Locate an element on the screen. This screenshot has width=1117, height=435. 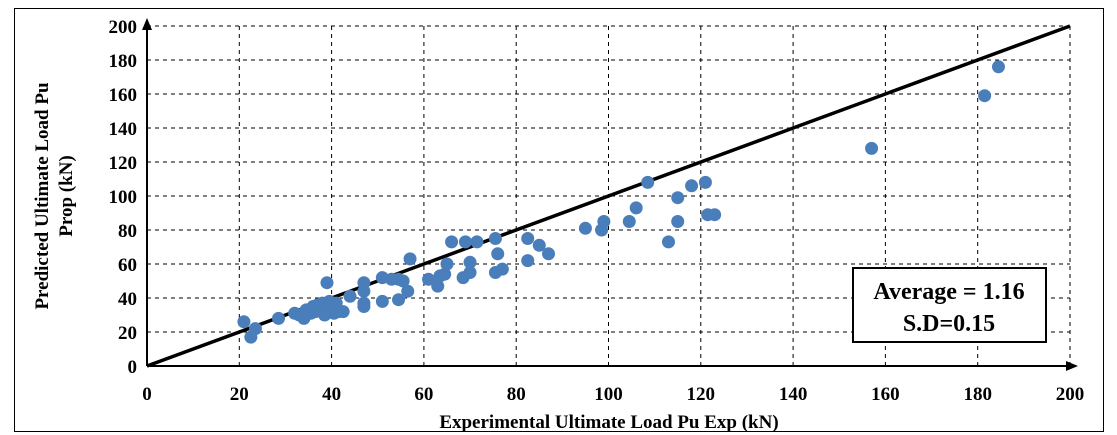
x-tick-label: 140 is located at coordinates (793, 394).